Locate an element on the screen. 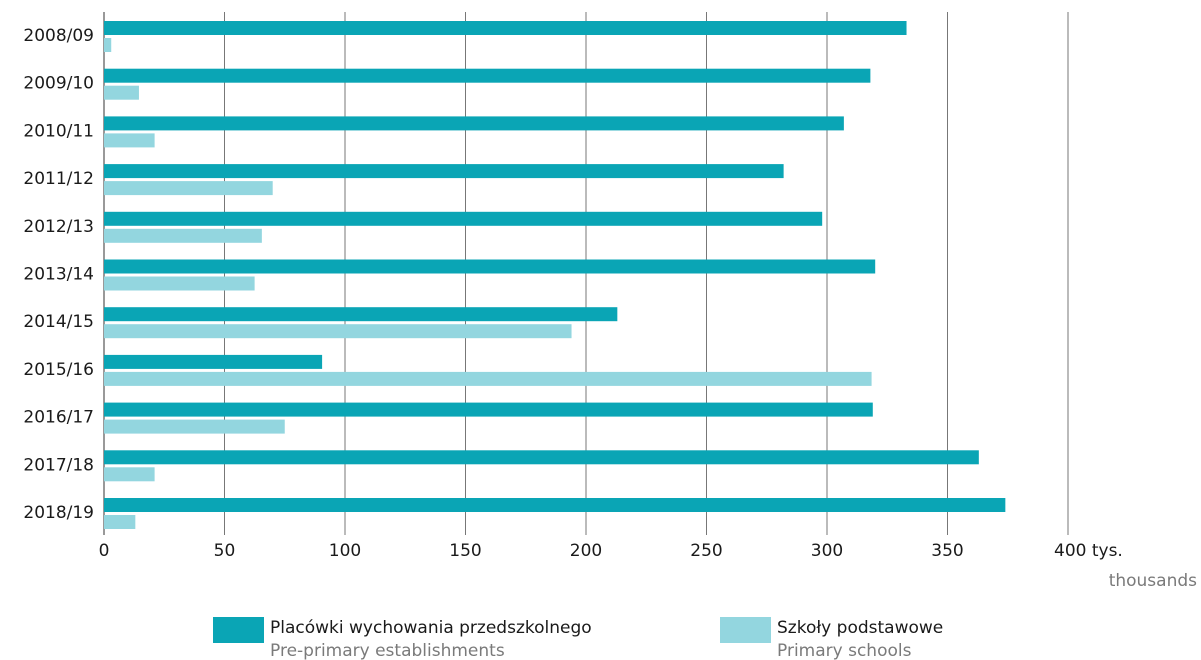  x-tick-label: 200 is located at coordinates (586, 551).